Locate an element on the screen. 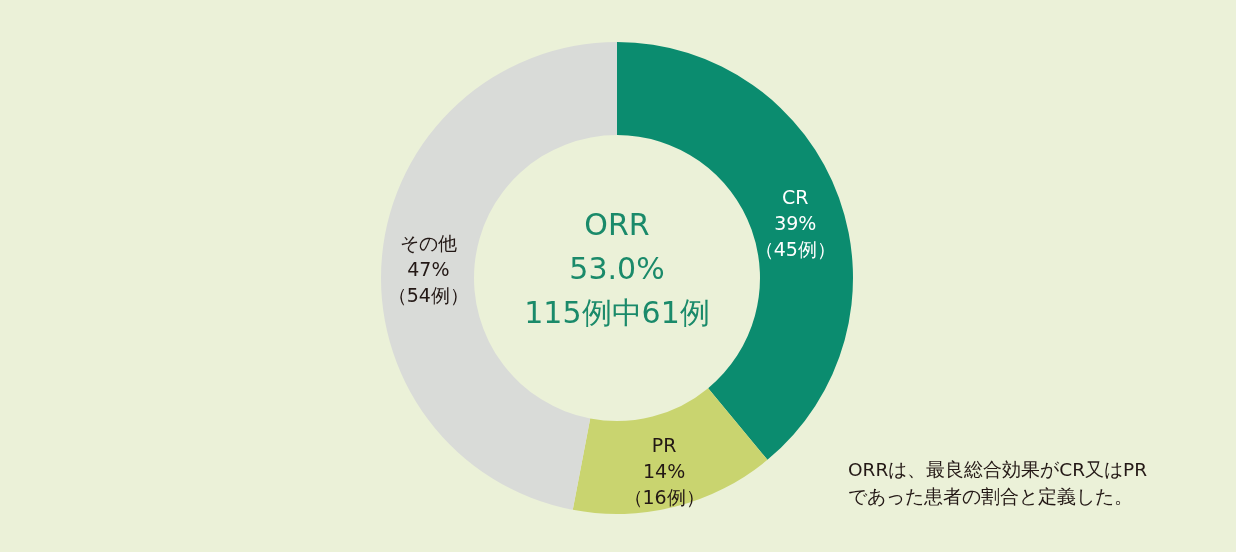 This screenshot has width=1236, height=552. text: ORR 53.0% 115例中61例 is located at coordinates (617, 268).